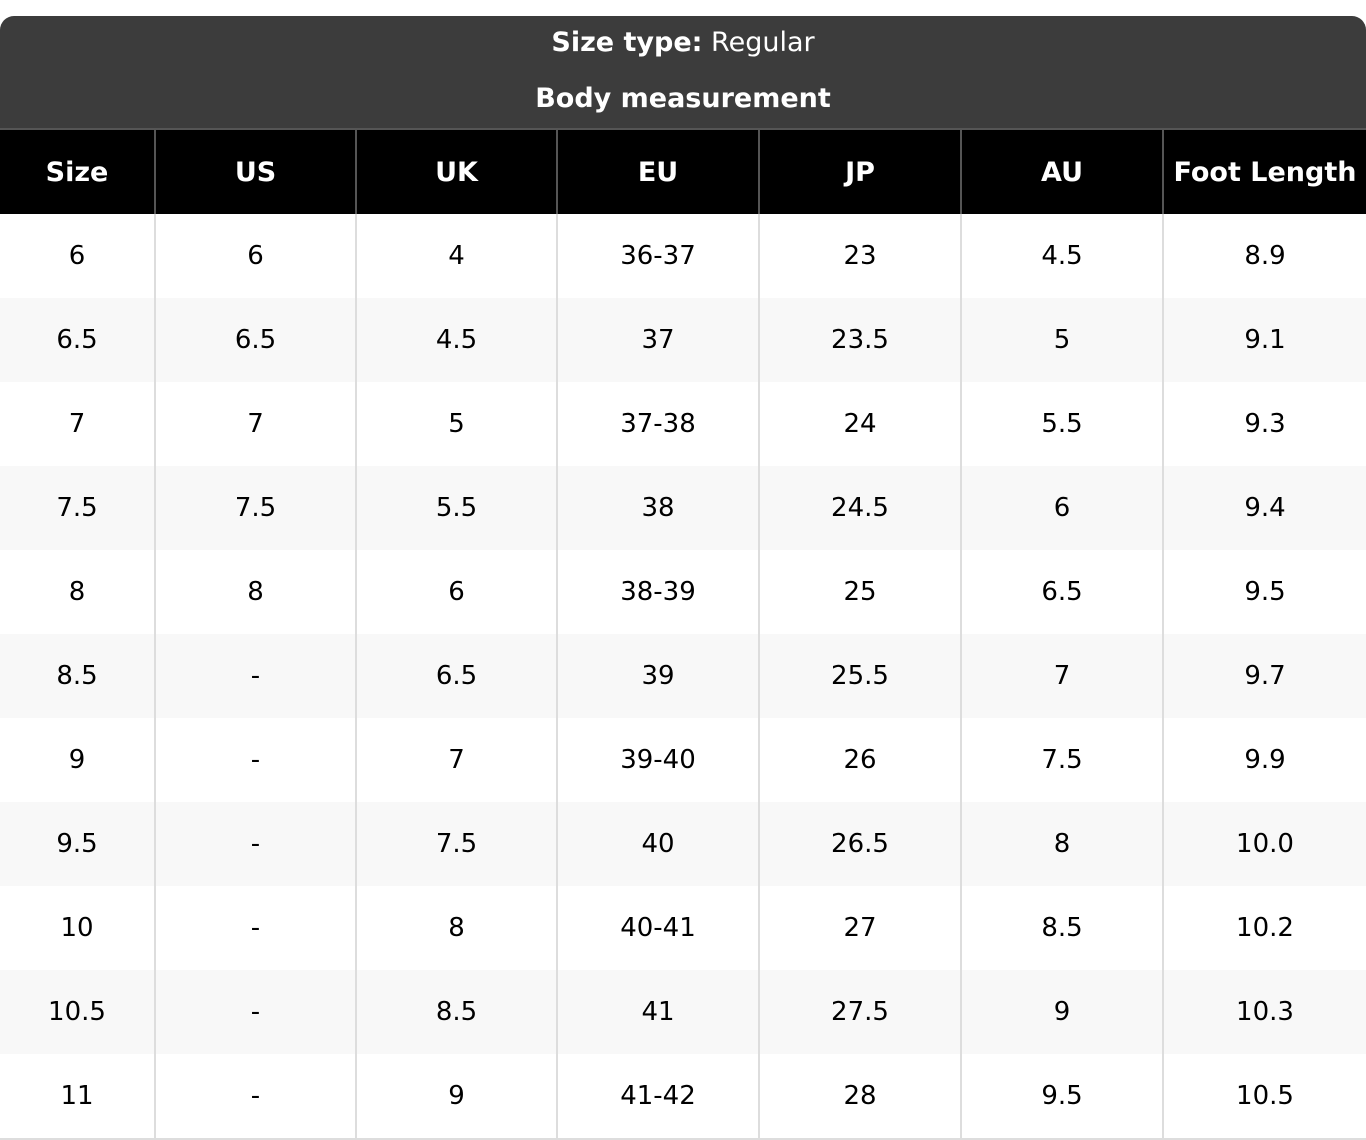  I want to click on table-cell: 40-41, so click(657, 928).